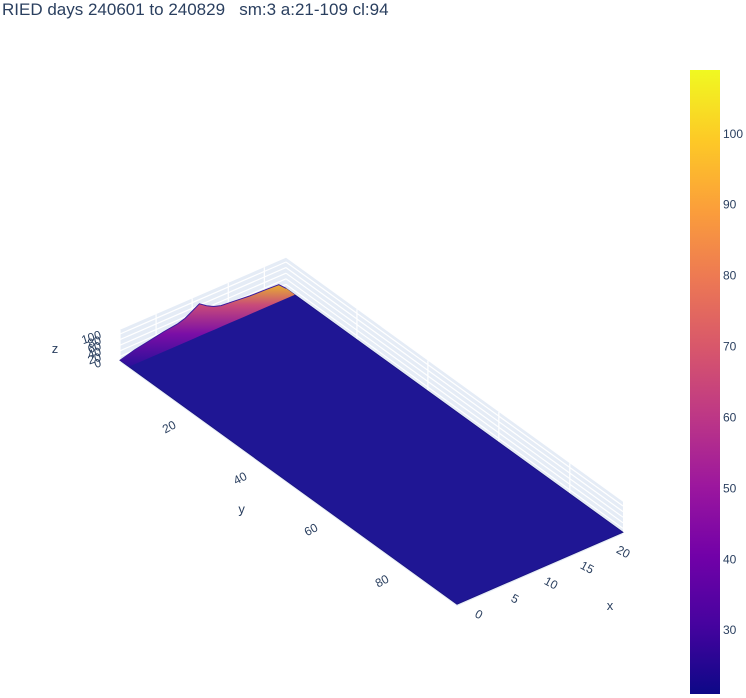  I want to click on colorbar-tick-label: 90, so click(730, 205).